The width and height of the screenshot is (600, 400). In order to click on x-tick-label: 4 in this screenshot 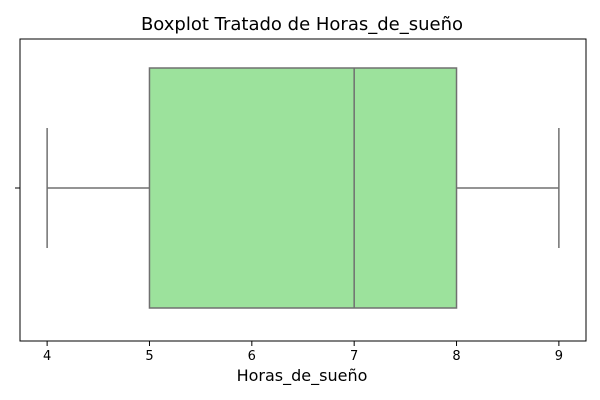, I will do `click(47, 356)`.